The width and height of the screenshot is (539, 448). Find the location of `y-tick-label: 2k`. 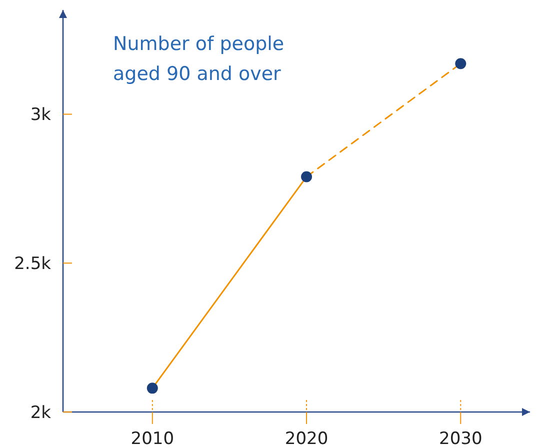

y-tick-label: 2k is located at coordinates (41, 412).